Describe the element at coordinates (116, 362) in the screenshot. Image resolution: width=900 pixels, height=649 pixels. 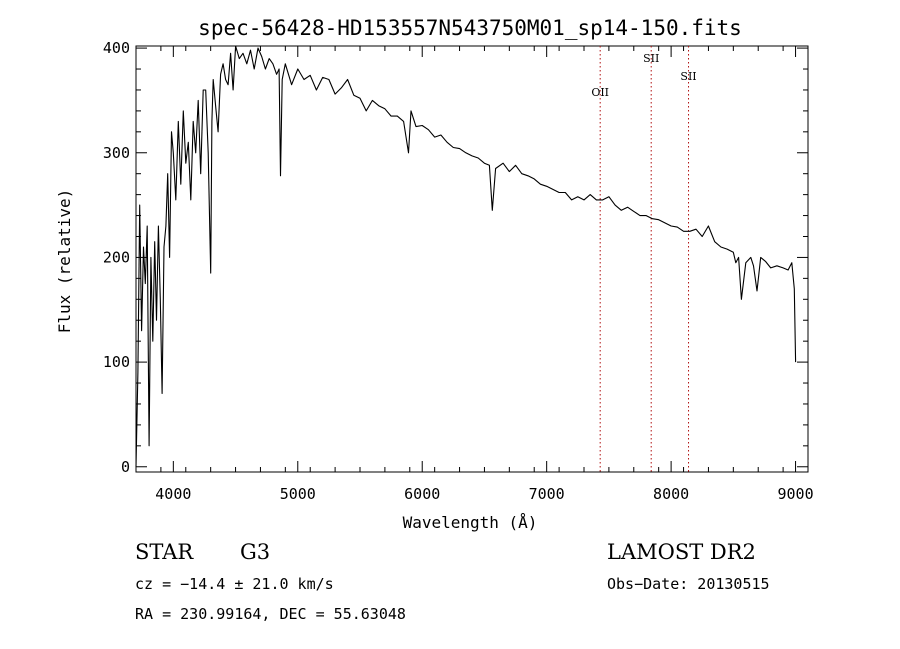
I see `y-tick-label: 100` at that location.